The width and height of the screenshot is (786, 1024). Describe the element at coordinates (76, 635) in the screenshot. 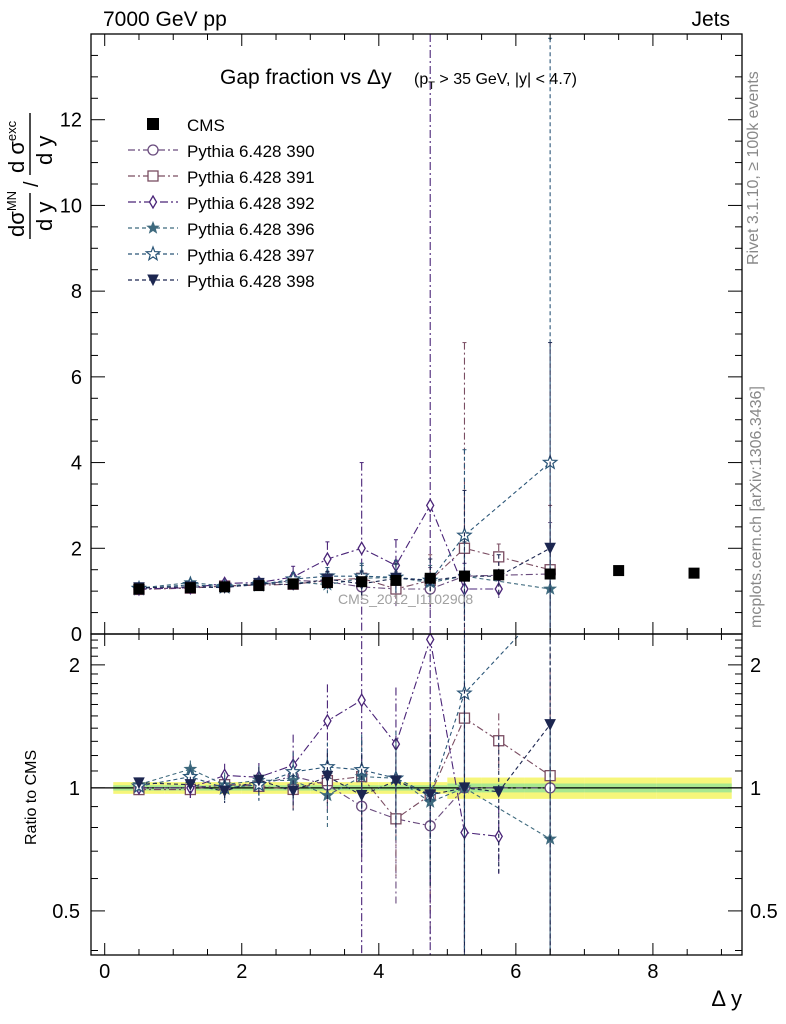

I see `y-tick-label: 0` at that location.